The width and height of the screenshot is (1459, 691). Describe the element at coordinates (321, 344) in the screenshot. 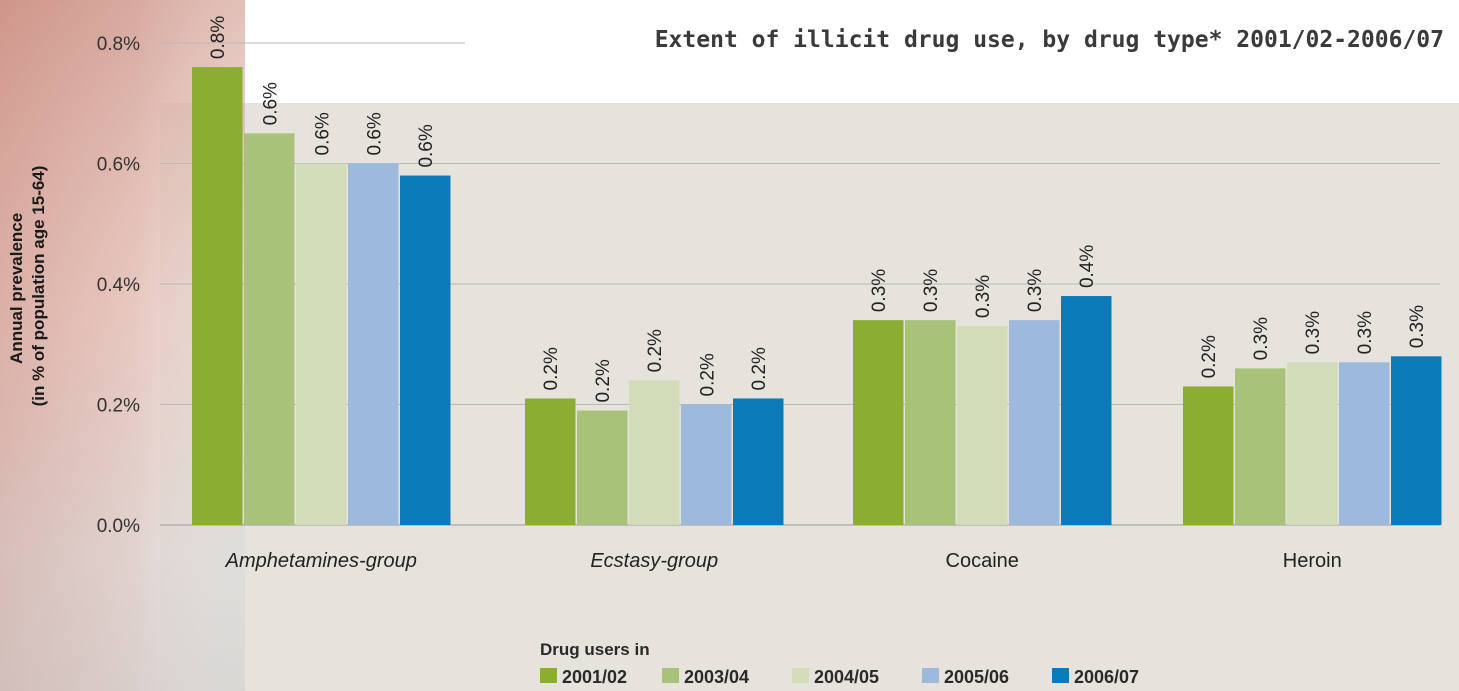

I see `bar-2004-05-amphetamines-group` at that location.